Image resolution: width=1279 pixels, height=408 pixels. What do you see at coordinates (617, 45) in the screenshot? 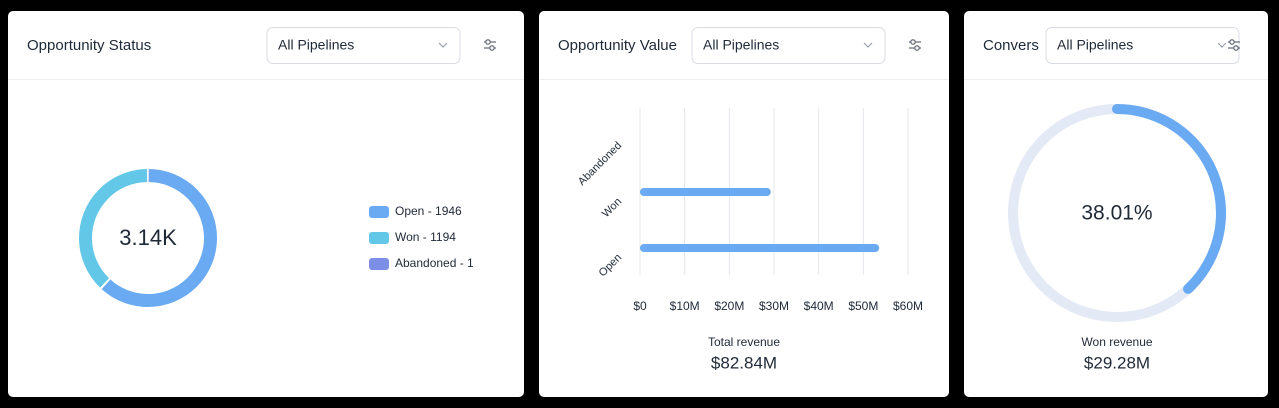
I see `card-title: Opportunity Value` at bounding box center [617, 45].